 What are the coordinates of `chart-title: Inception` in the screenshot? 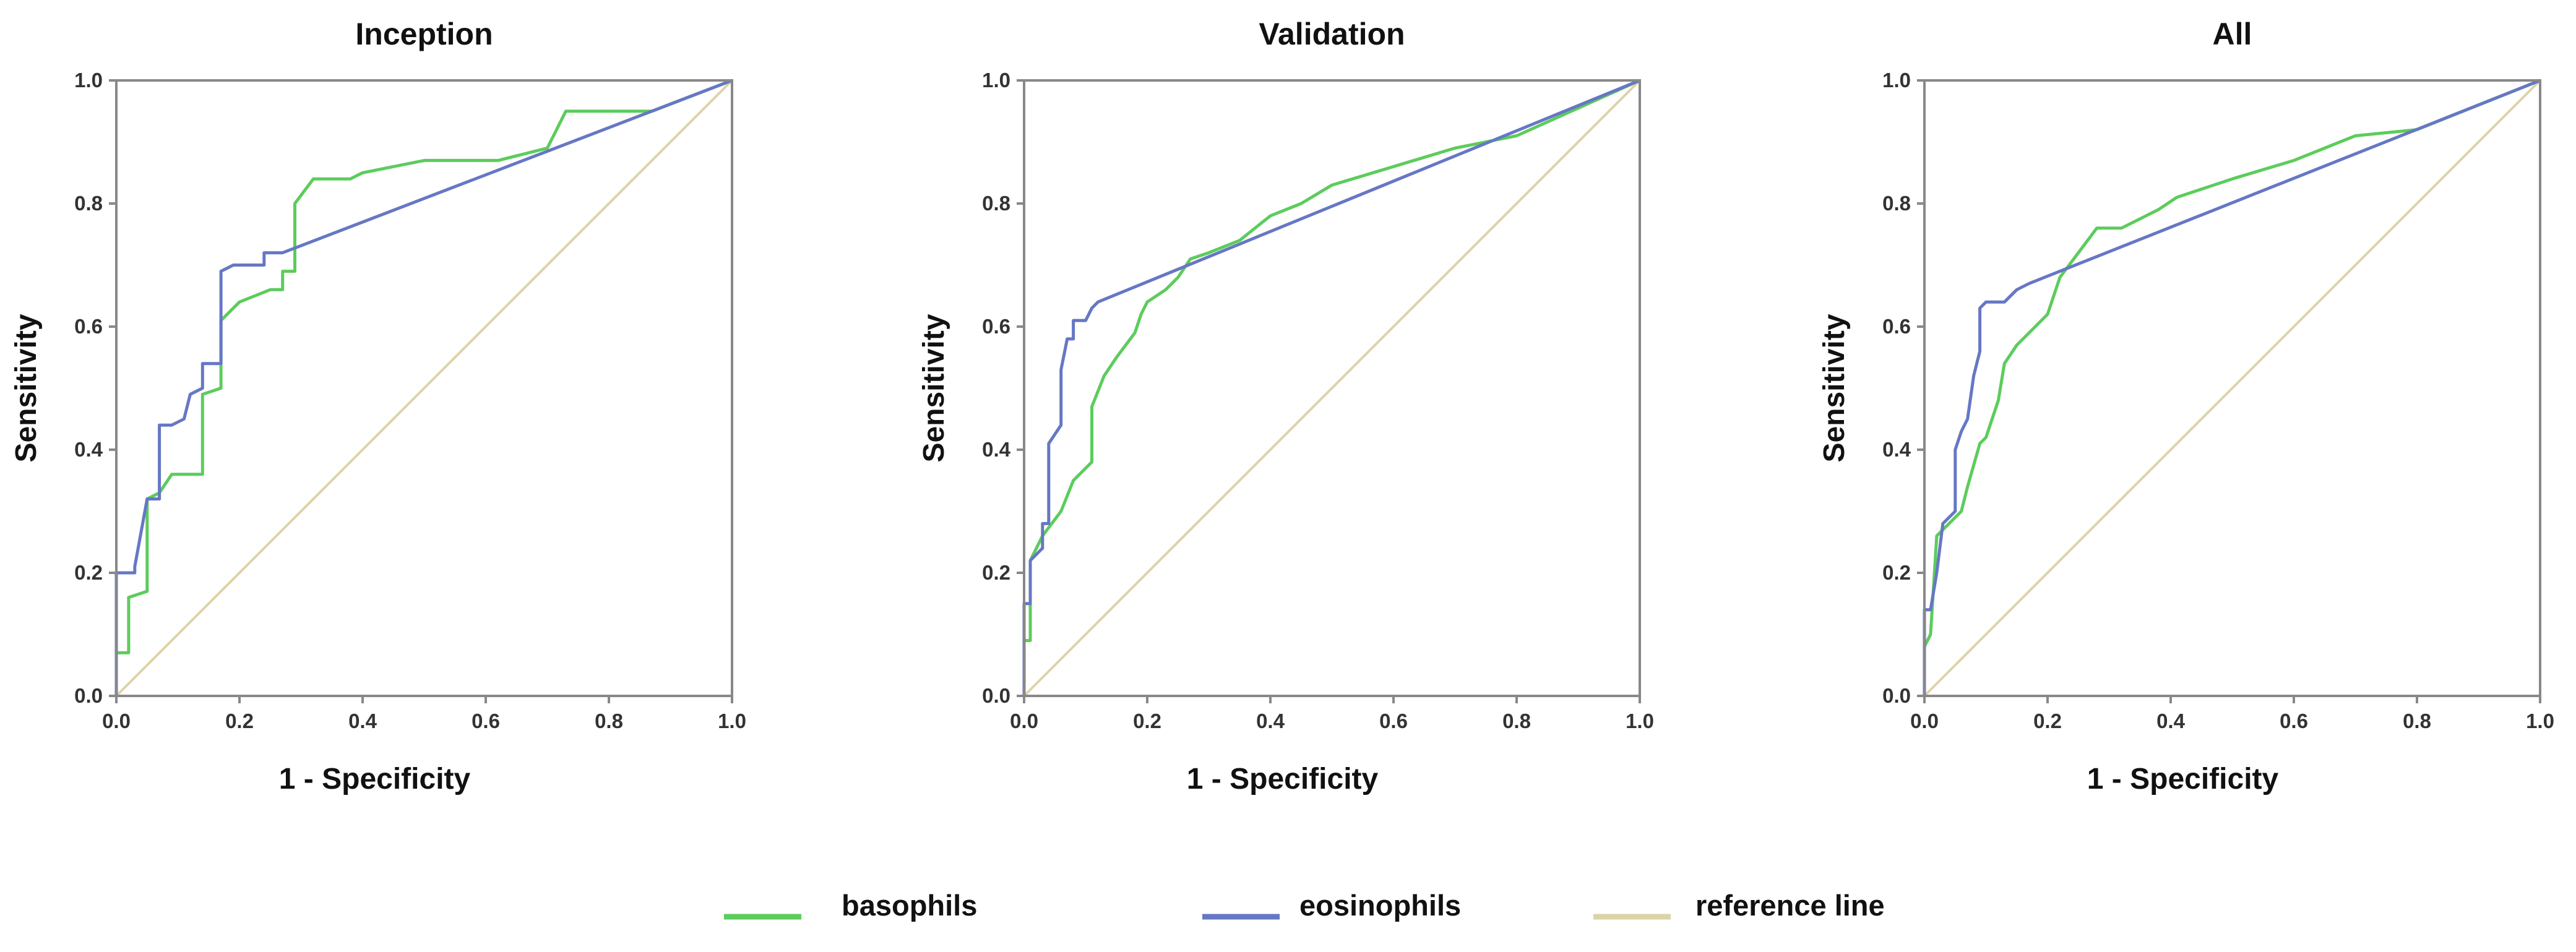 It's located at (424, 34).